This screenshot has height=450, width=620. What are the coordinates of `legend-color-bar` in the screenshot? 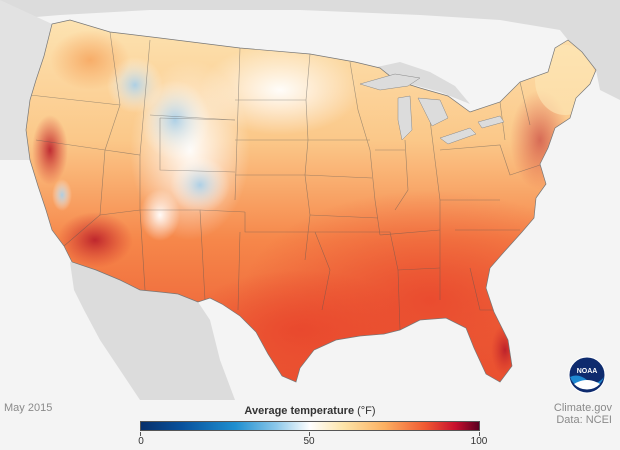 It's located at (310, 426).